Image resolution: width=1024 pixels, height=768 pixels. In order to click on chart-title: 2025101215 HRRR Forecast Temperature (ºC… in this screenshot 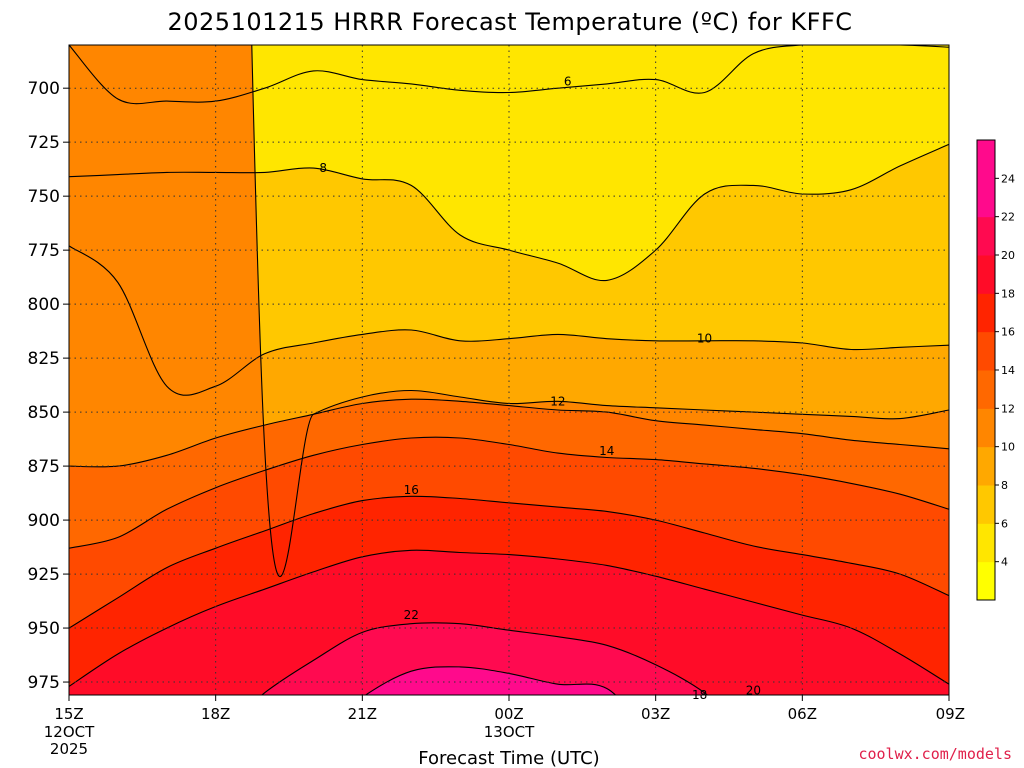, I will do `click(509, 22)`.